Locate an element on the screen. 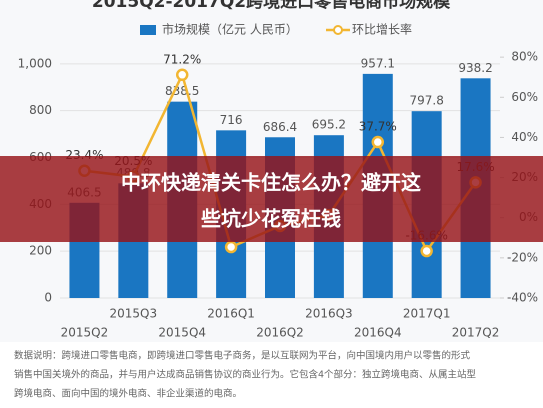  x-tick-label: 2016Q4 is located at coordinates (378, 333).